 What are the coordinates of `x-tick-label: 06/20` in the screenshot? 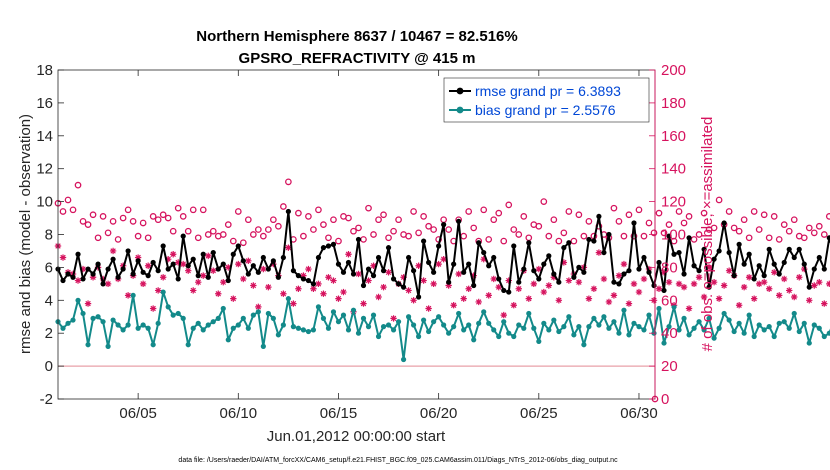 It's located at (439, 413).